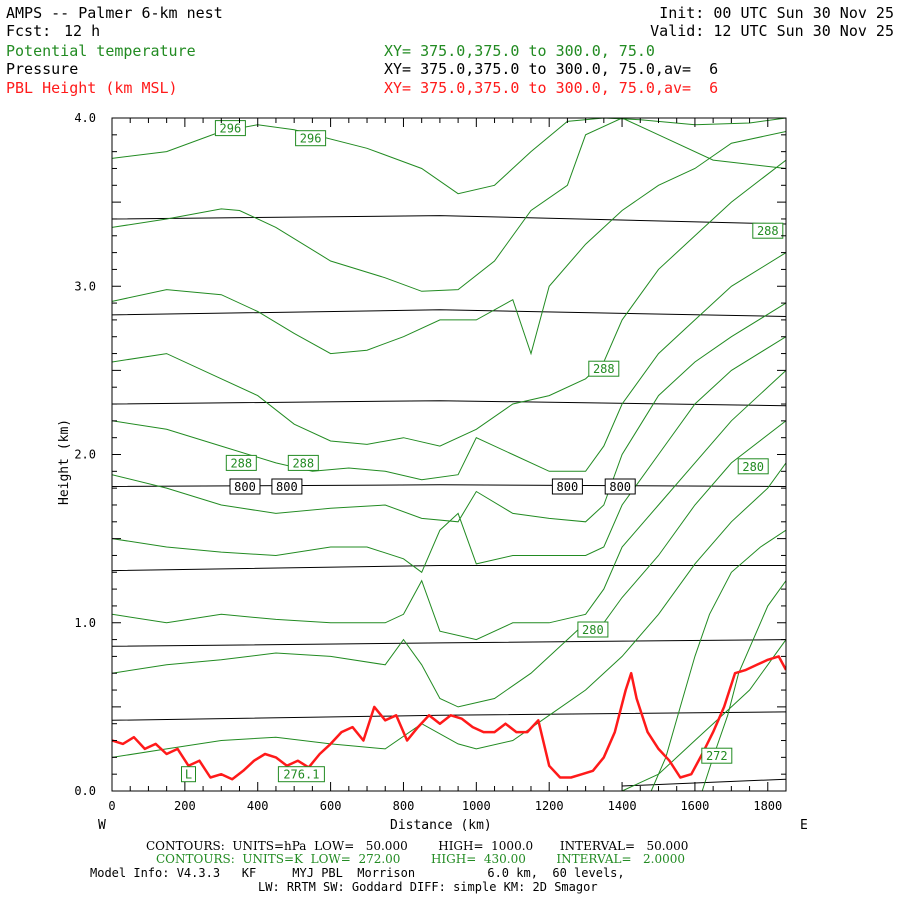  Describe the element at coordinates (102, 825) in the screenshot. I see `west-direction: W` at that location.